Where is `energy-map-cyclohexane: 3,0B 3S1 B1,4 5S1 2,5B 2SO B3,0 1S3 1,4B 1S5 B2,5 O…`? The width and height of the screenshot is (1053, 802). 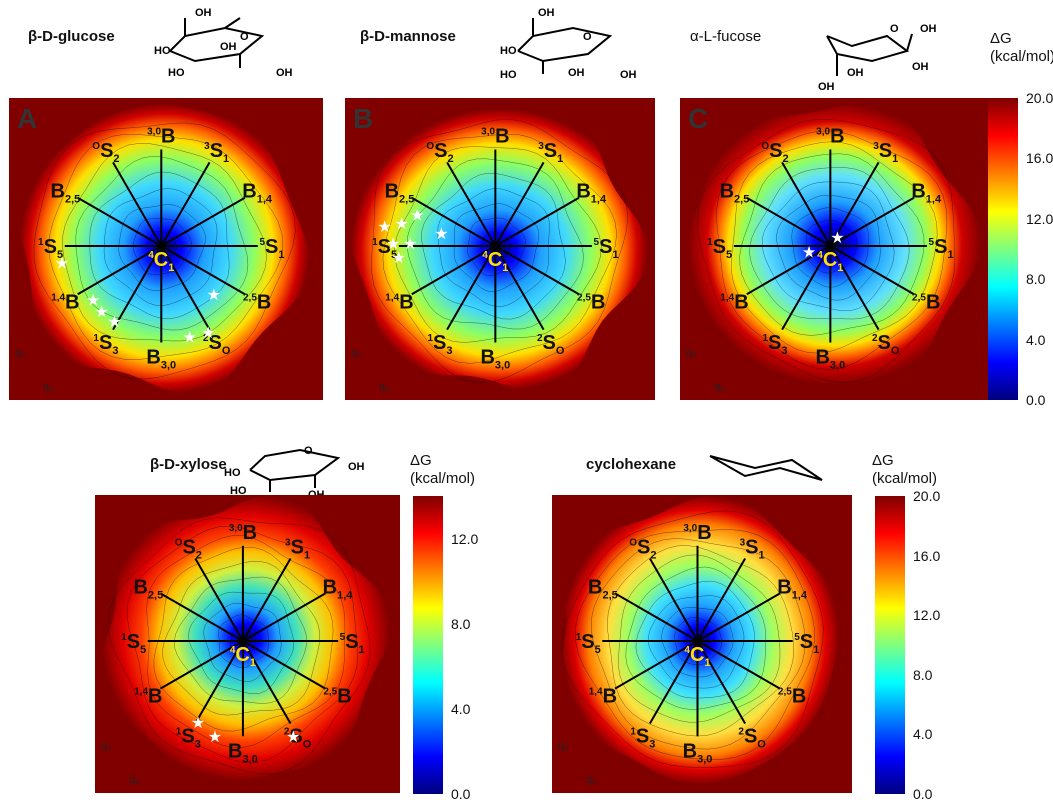 energy-map-cyclohexane: 3,0B 3S1 B1,4 5S1 2,5B 2SO B3,0 1S3 1,4B 1S5 B2,5 O… is located at coordinates (702, 644).